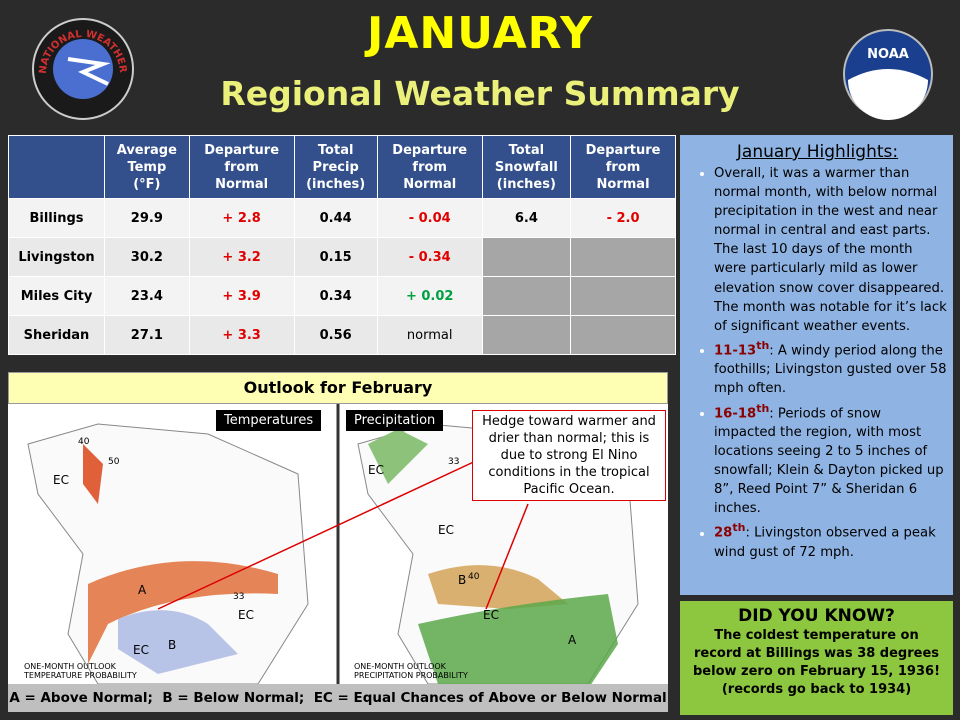  Describe the element at coordinates (888, 54) in the screenshot. I see `noaa-text: NOAA` at that location.